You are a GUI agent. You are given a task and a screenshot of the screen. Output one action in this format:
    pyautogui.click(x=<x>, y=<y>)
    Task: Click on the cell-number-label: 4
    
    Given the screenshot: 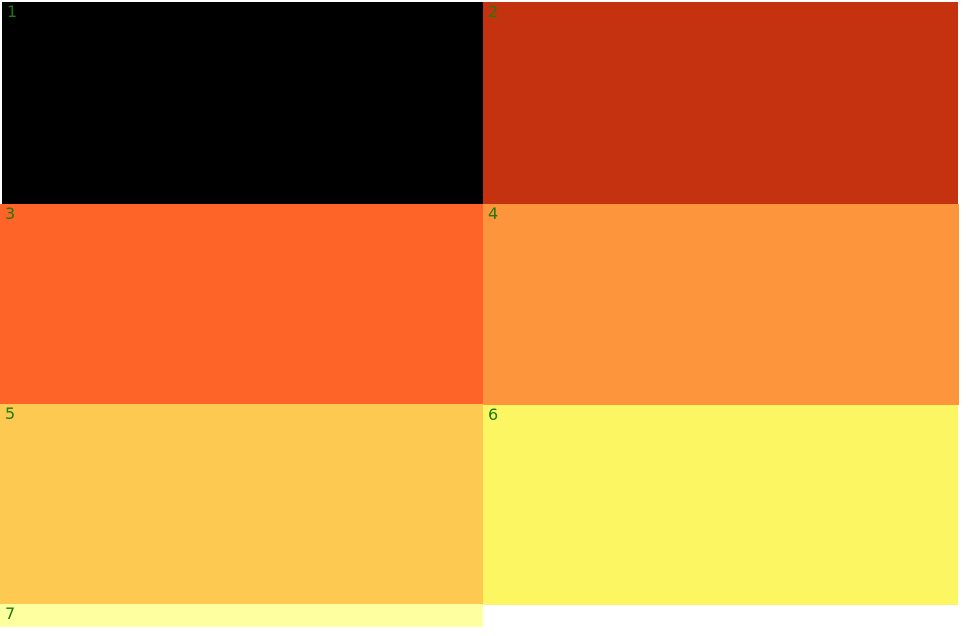 What is the action you would take?
    pyautogui.click(x=493, y=213)
    